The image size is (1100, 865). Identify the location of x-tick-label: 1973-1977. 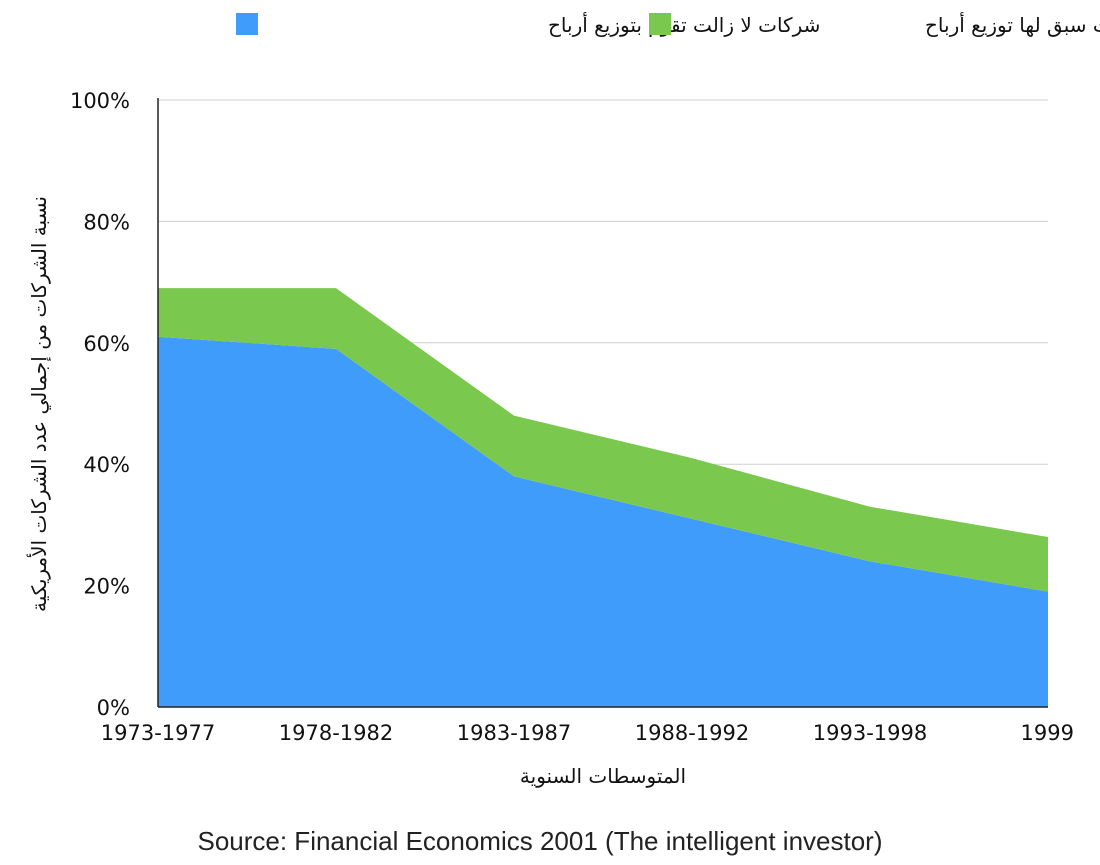
(158, 733).